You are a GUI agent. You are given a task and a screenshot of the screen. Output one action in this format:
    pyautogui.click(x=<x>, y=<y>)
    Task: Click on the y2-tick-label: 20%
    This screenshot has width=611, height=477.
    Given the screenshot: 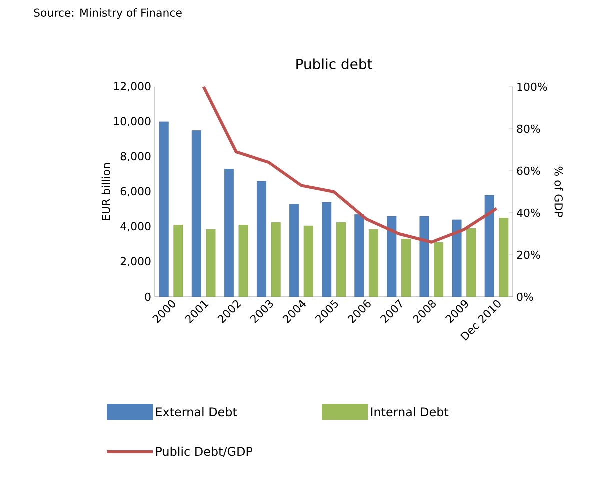 What is the action you would take?
    pyautogui.click(x=528, y=255)
    